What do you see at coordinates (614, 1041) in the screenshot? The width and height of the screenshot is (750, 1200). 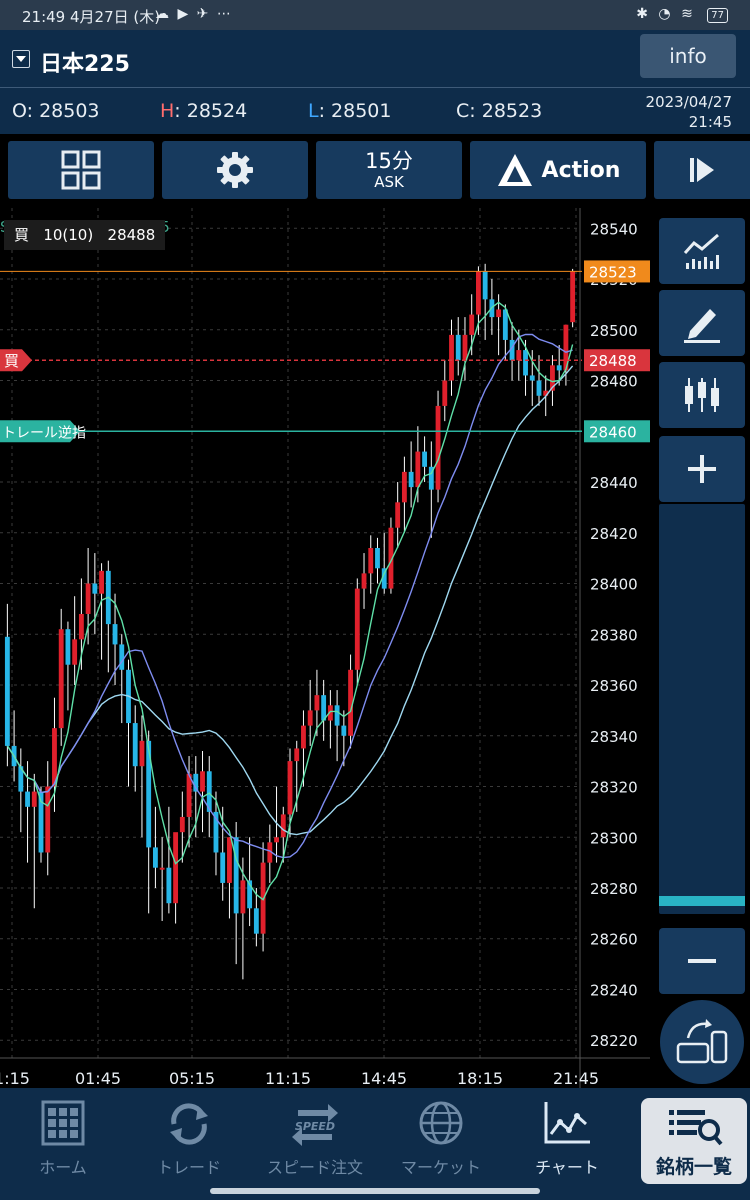 I see `price-tick-label: 28220` at bounding box center [614, 1041].